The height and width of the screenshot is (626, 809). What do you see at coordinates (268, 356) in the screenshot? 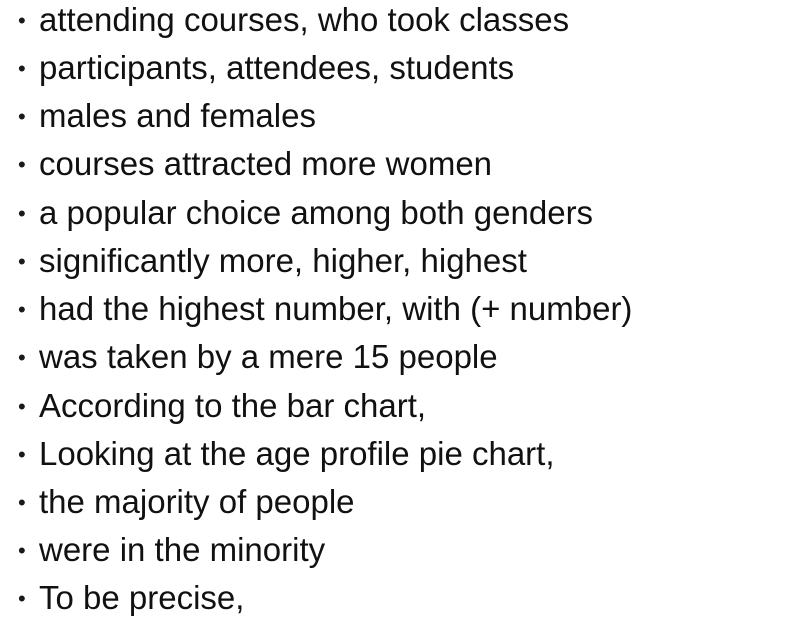
I see `phrase-text: was taken by a mere 15 people` at bounding box center [268, 356].